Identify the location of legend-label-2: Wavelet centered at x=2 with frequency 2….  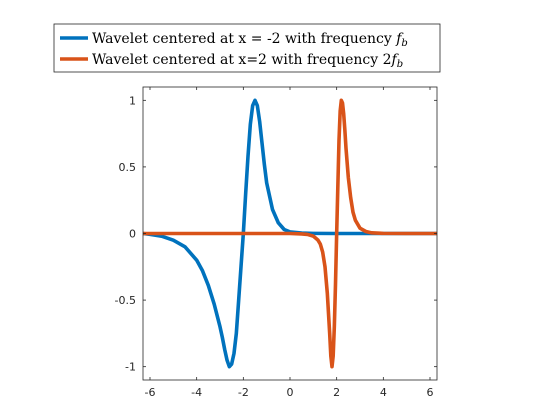
(247, 61).